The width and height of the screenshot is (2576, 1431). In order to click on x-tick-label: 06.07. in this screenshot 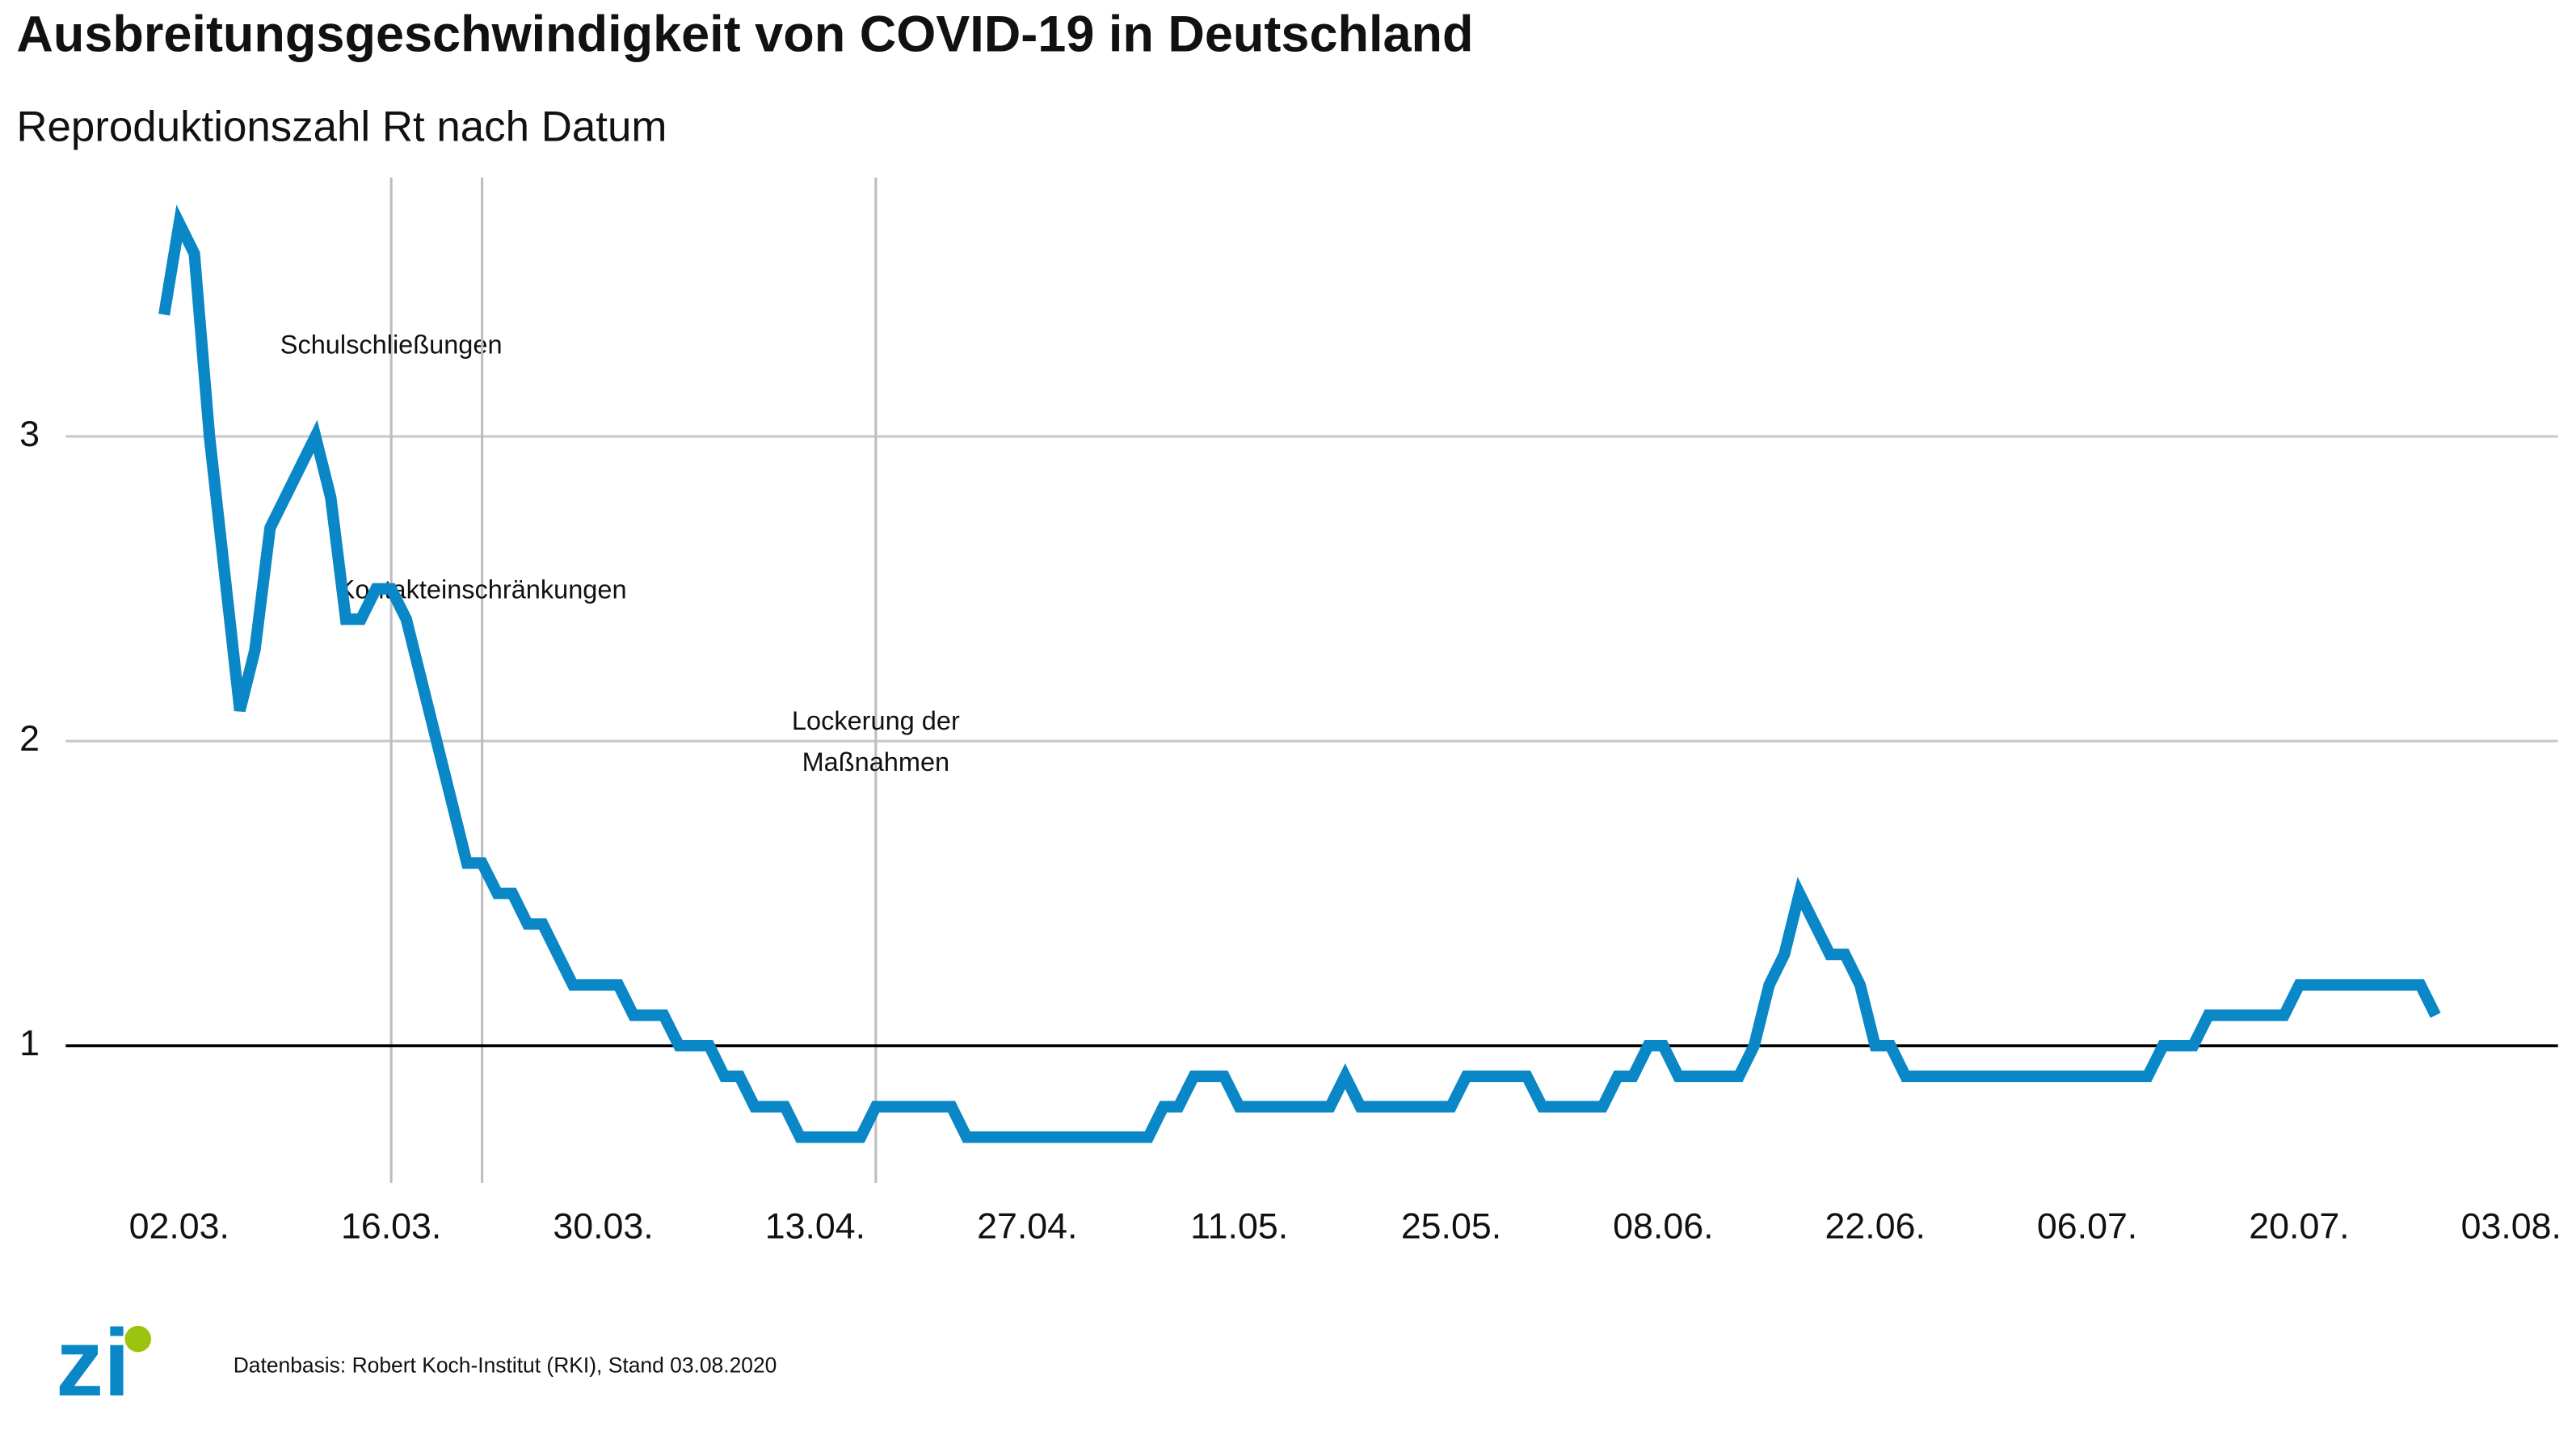, I will do `click(2087, 1227)`.